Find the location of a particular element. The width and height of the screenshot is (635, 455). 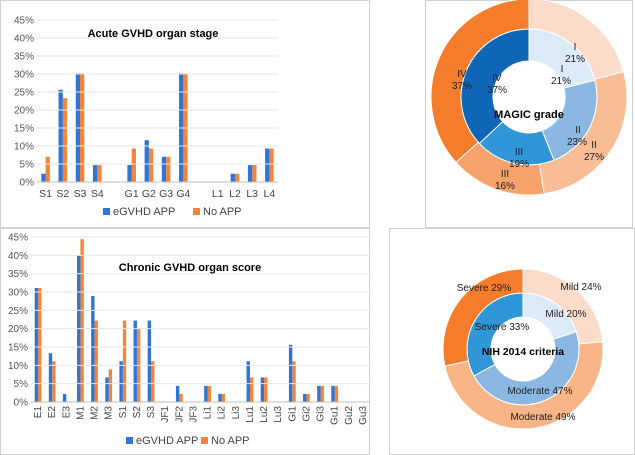

chronic-legend-swatch-noapp is located at coordinates (204, 440).